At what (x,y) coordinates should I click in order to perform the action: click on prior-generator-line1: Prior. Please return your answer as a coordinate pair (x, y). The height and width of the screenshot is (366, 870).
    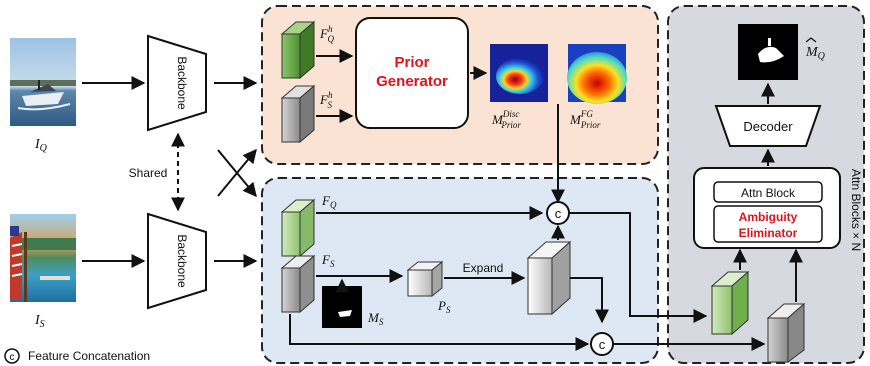
    Looking at the image, I should click on (411, 62).